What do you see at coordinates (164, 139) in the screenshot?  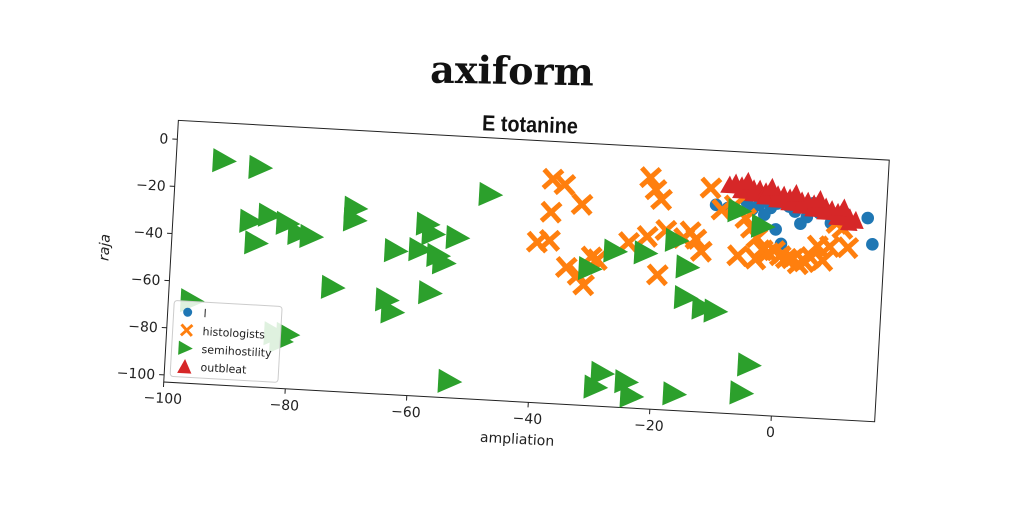 I see `y-tick-label: 0` at bounding box center [164, 139].